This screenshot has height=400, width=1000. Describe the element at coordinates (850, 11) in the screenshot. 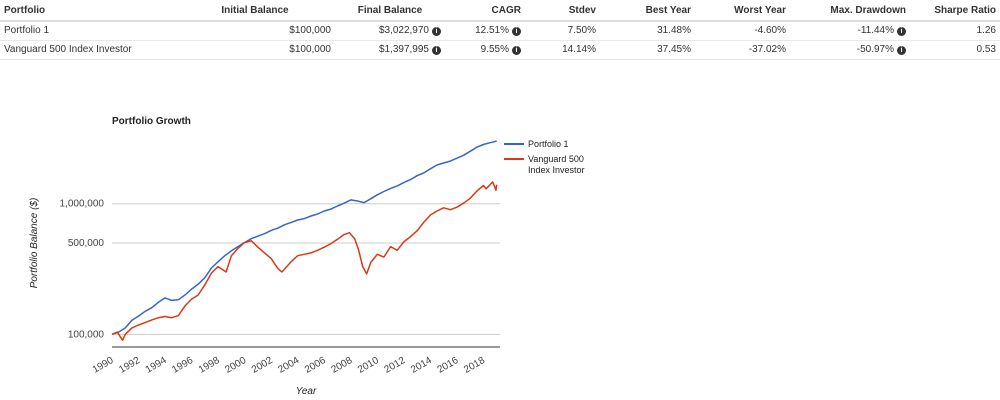

I see `column-header-max-drawdown: Max. Drawdown` at that location.